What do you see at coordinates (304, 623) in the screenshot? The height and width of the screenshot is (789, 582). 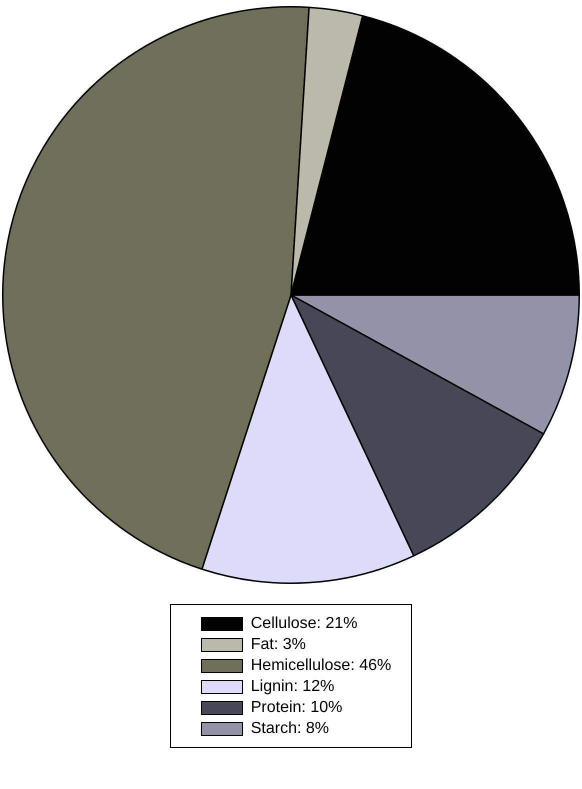 I see `legend-label: Cellulose: 21%` at bounding box center [304, 623].